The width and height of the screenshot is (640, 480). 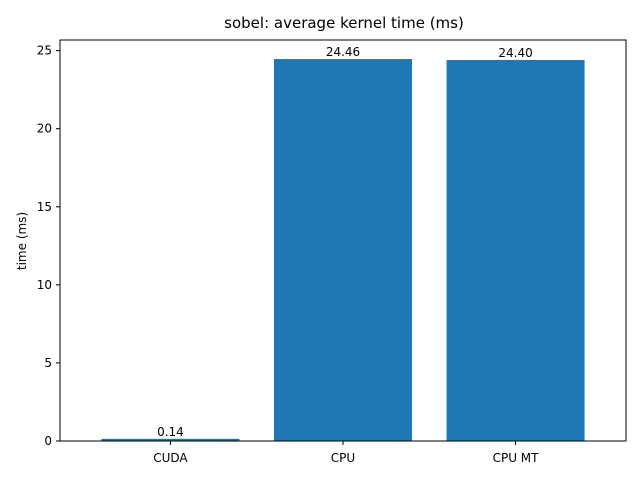 What do you see at coordinates (22, 241) in the screenshot?
I see `y-axis-label: time (ms)` at bounding box center [22, 241].